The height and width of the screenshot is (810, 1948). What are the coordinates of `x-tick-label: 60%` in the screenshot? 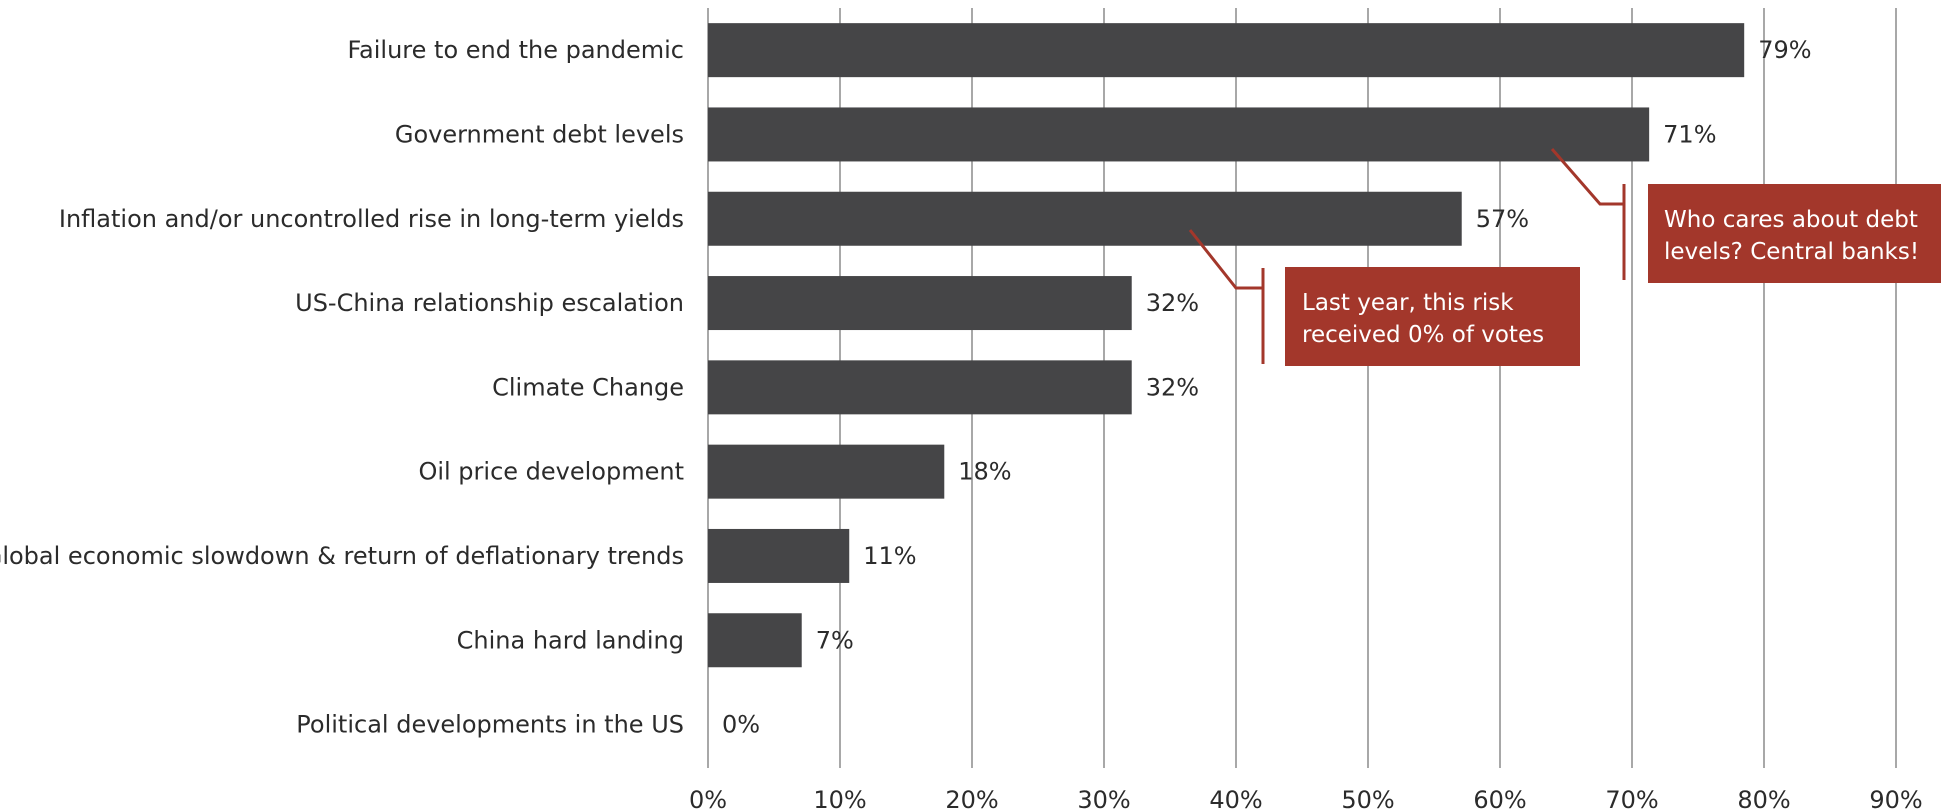 It's located at (1499, 798).